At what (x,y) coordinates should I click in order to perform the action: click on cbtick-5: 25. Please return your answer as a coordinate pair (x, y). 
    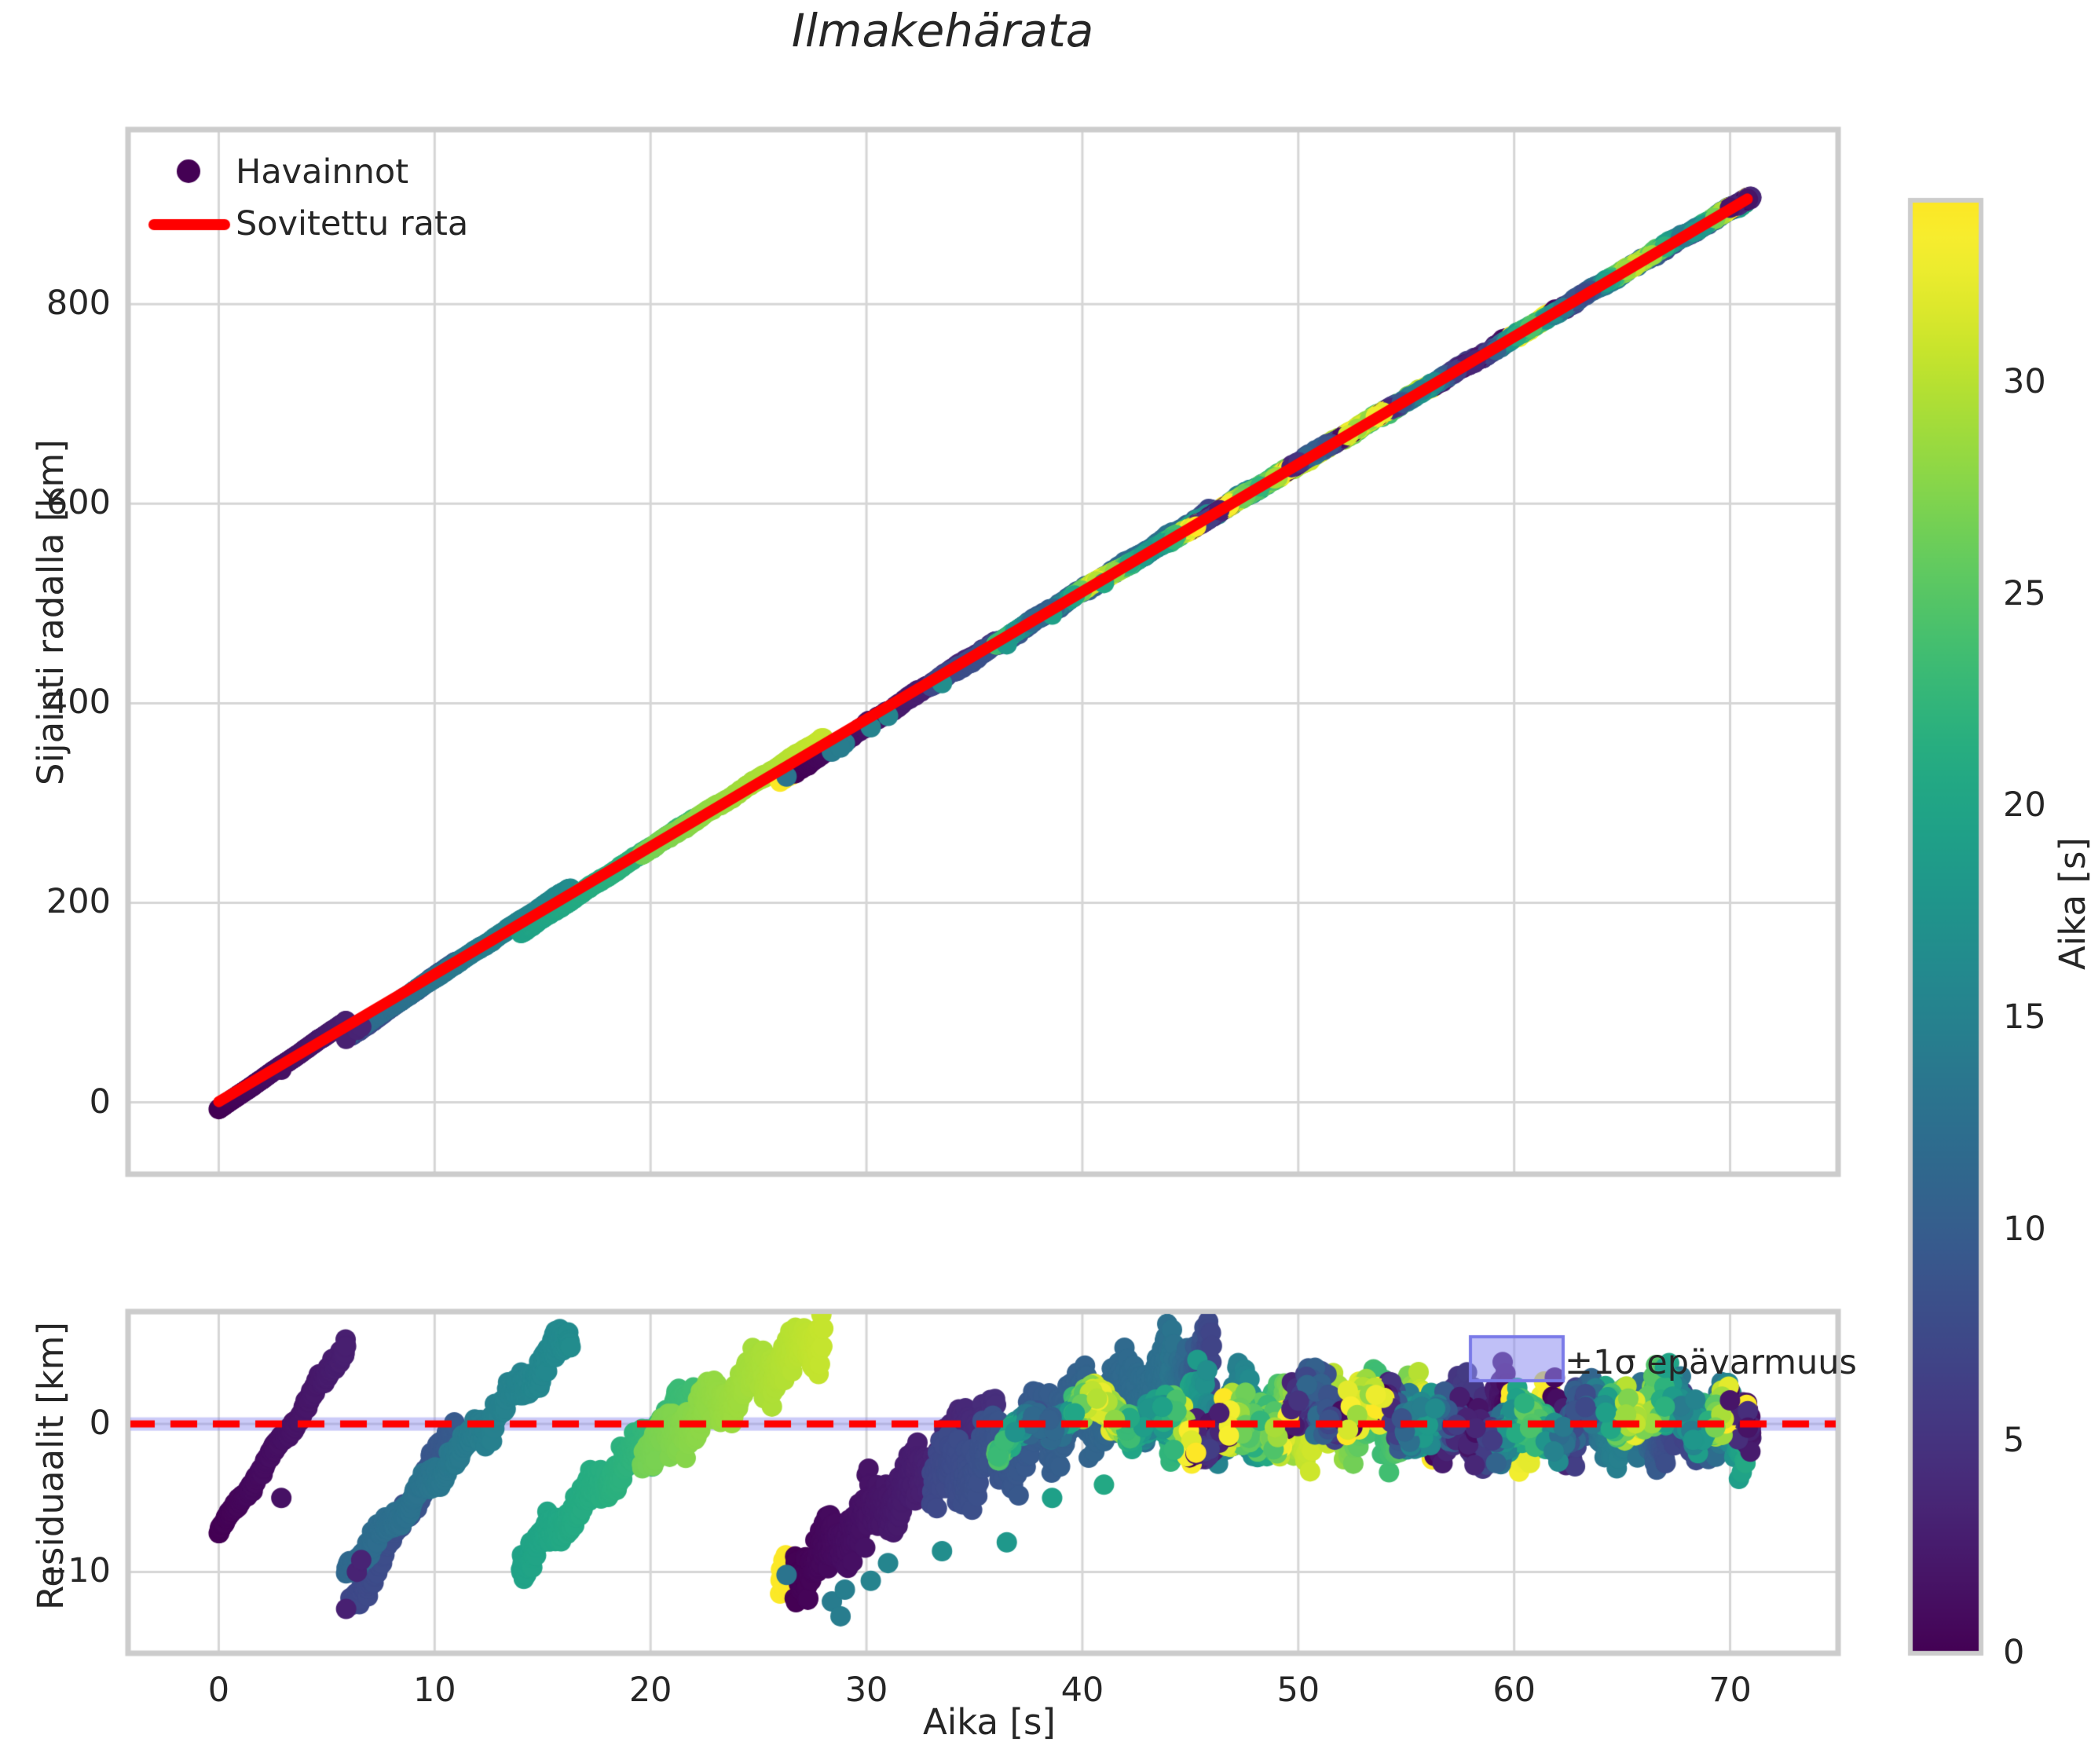
    Looking at the image, I should click on (2025, 593).